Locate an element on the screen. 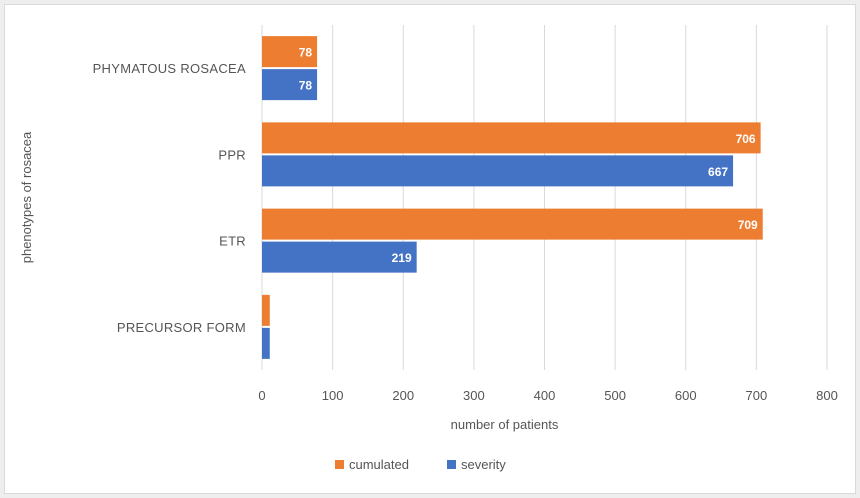  category-label: PHYMATOUS ROSACEA is located at coordinates (169, 68).